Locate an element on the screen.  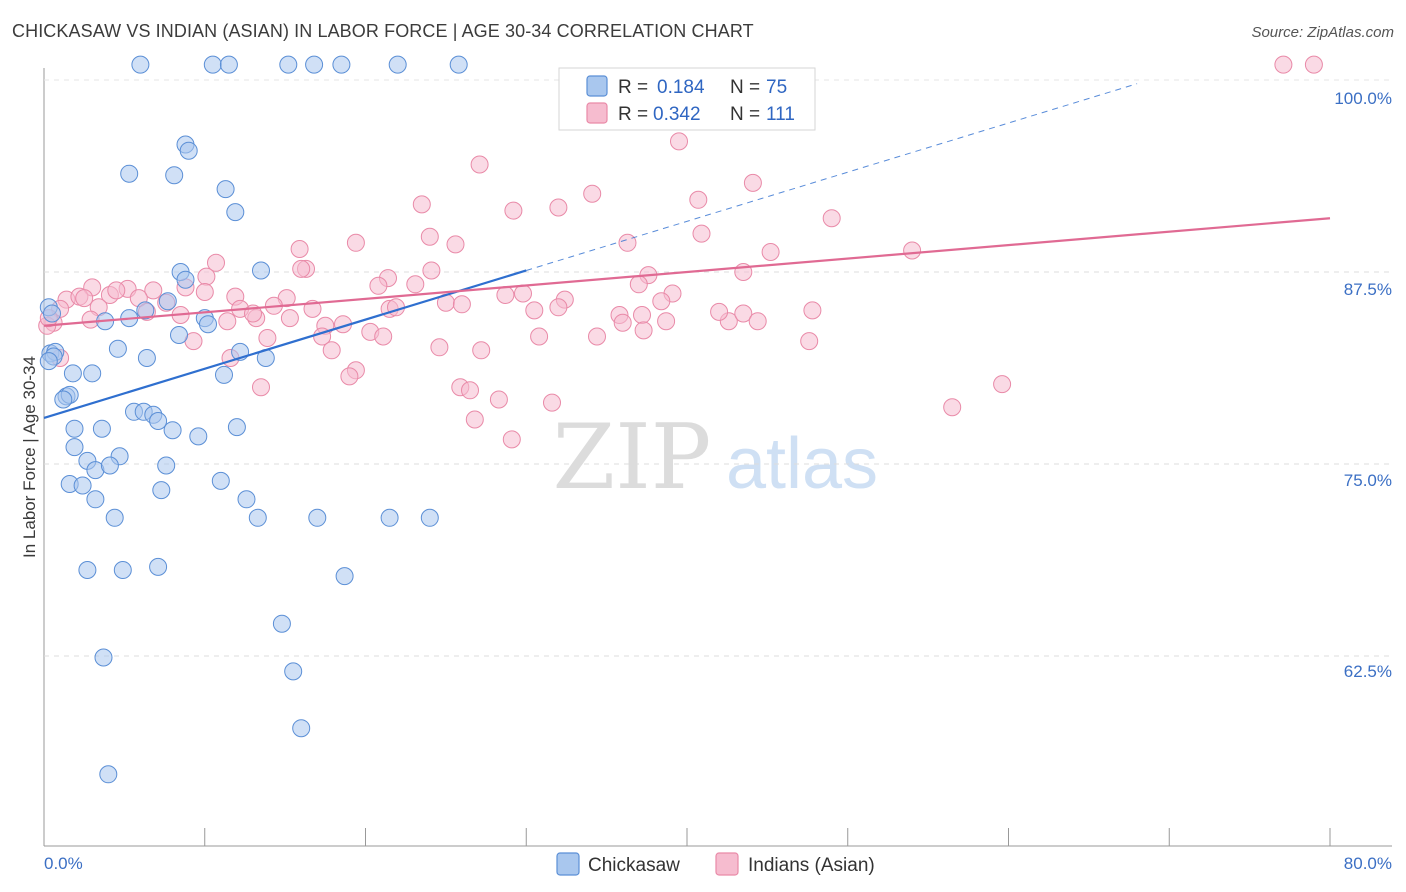
legend-swatch-chickasaw is located at coordinates (597, 86).